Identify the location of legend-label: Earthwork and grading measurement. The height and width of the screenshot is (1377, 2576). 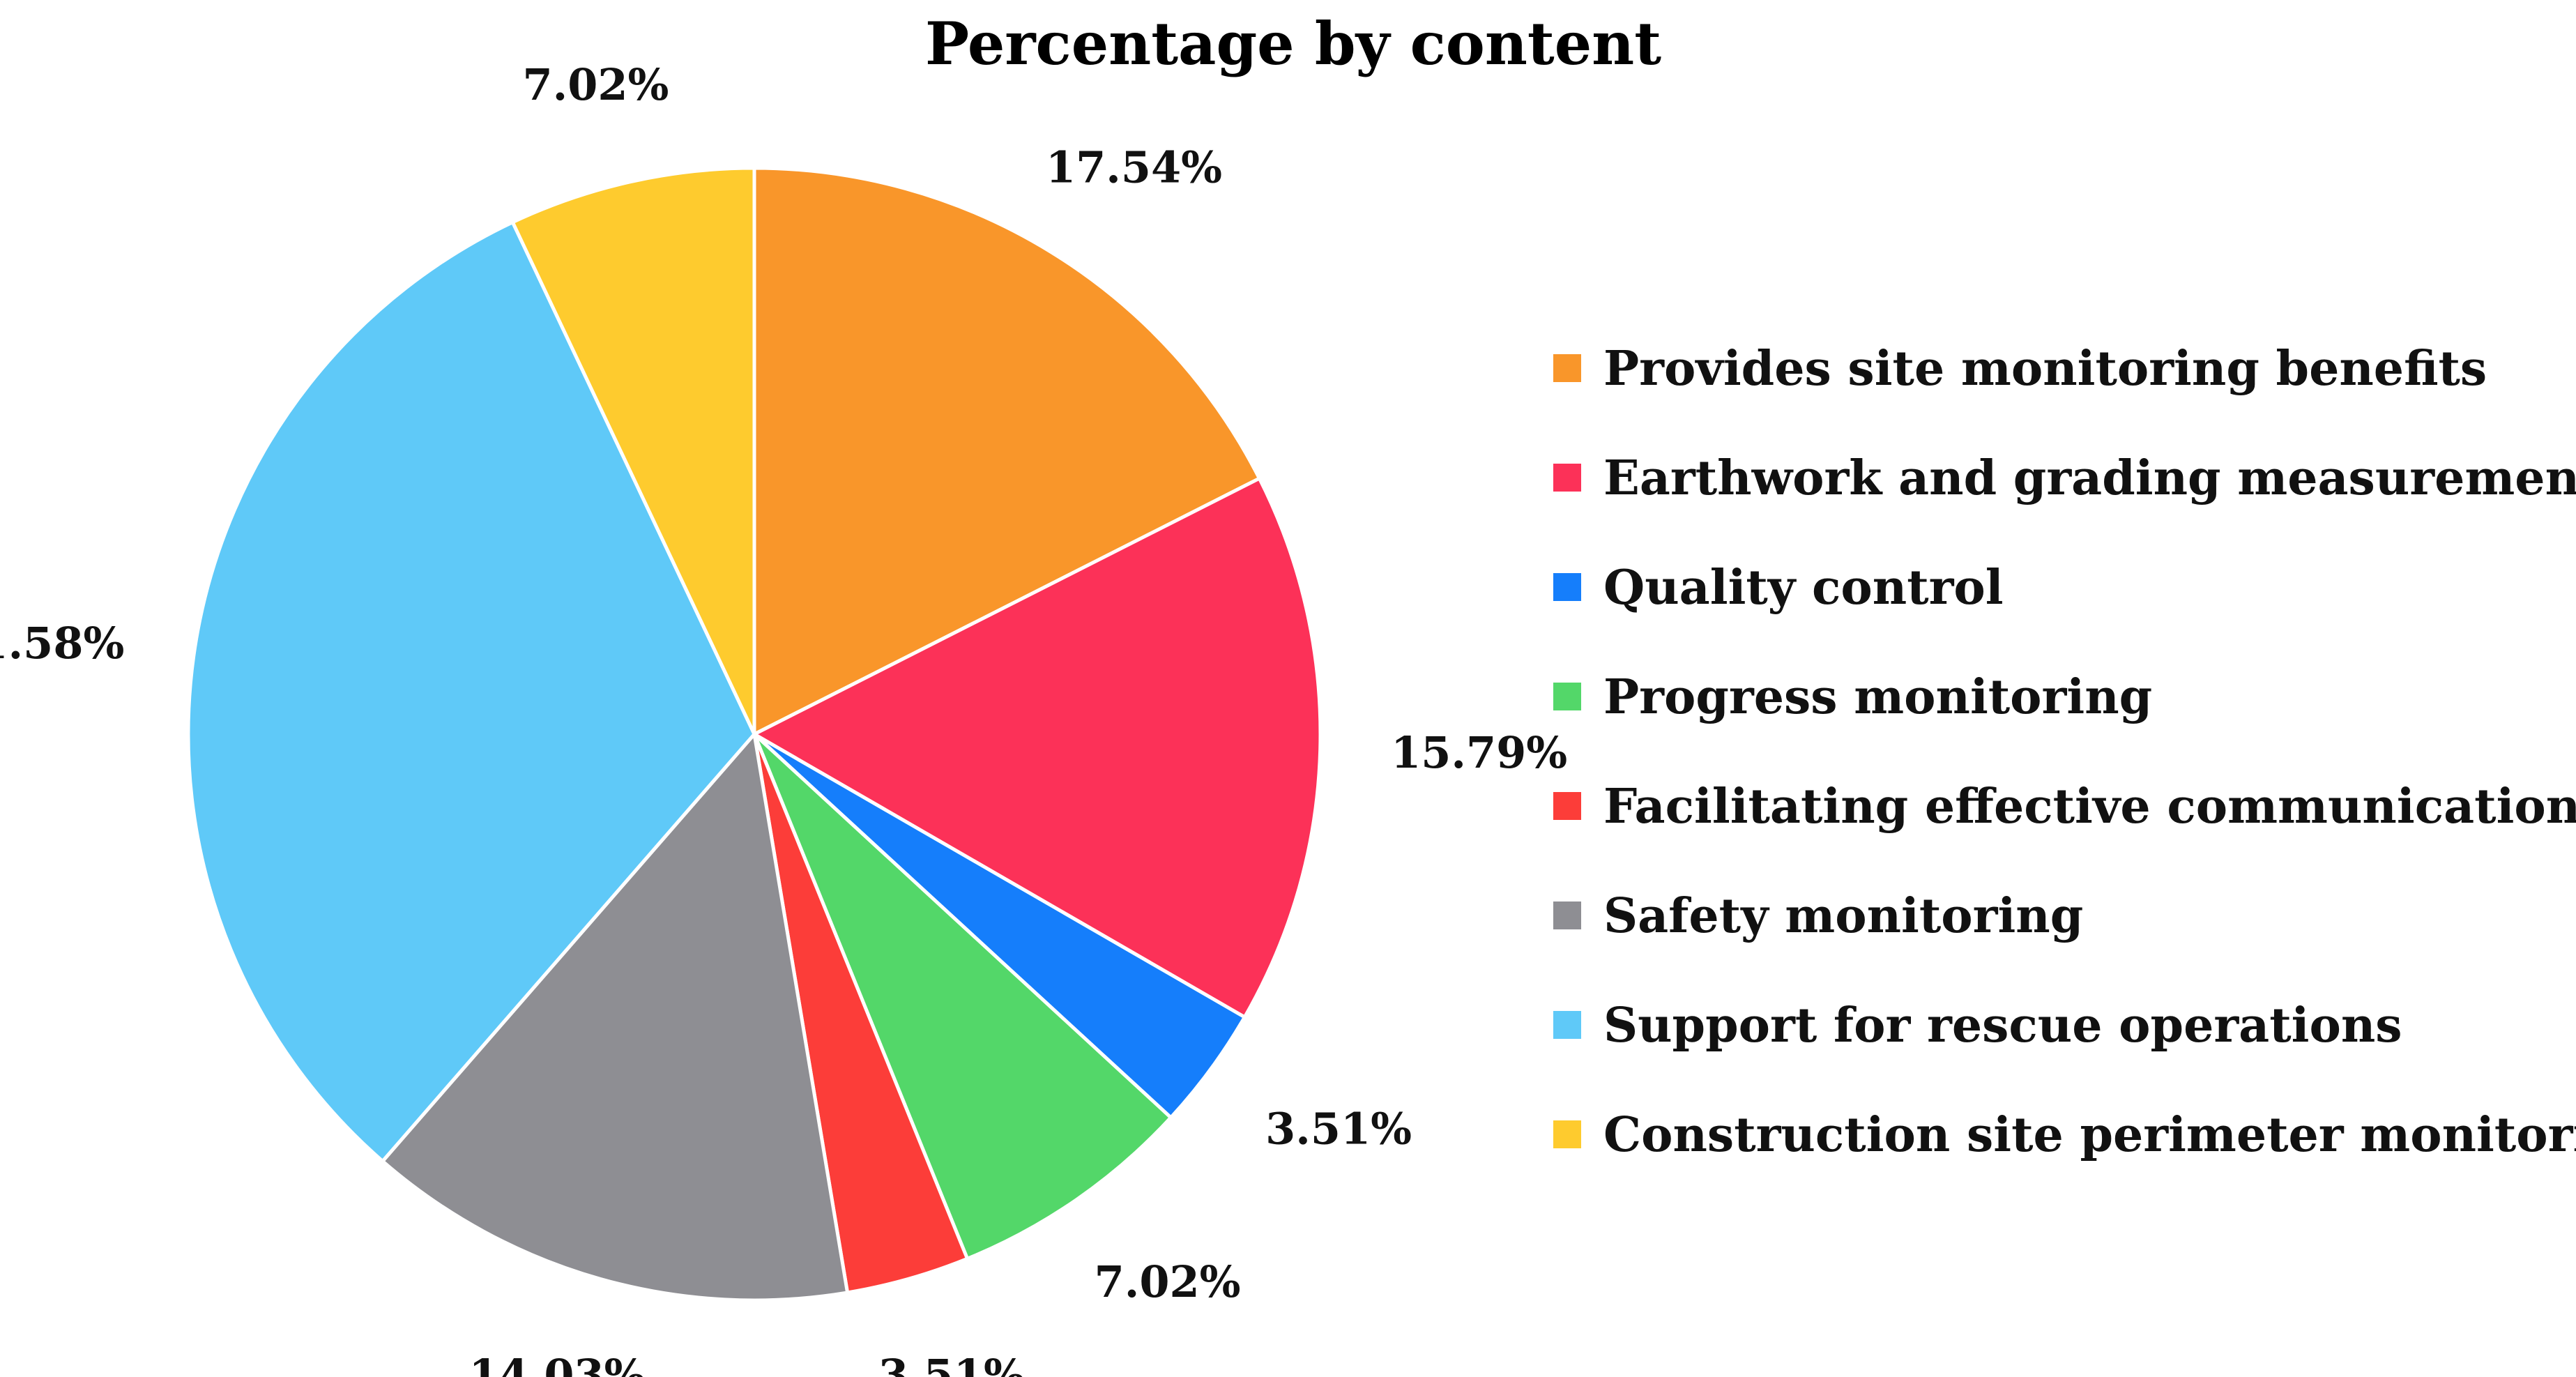
(2089, 478).